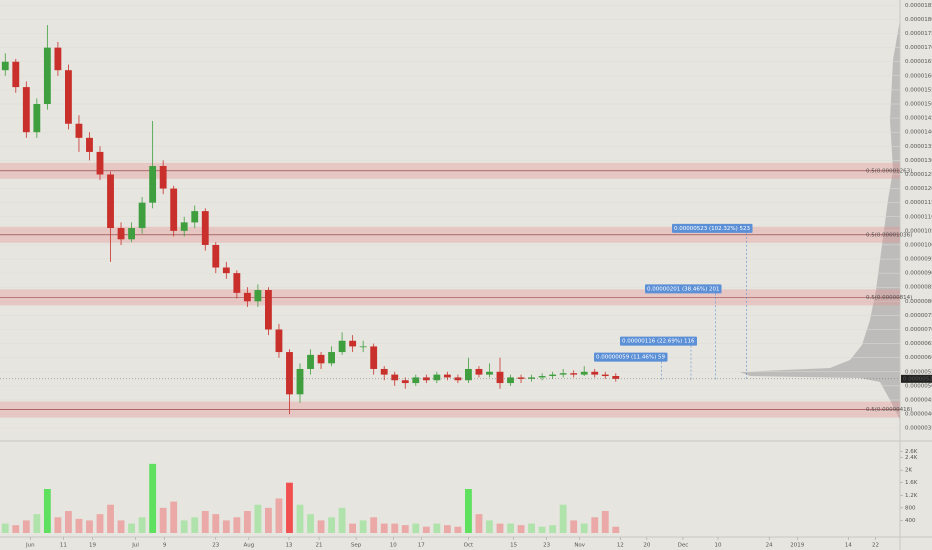  I want to click on y-tick-label: 0.00000850, so click(918, 288).